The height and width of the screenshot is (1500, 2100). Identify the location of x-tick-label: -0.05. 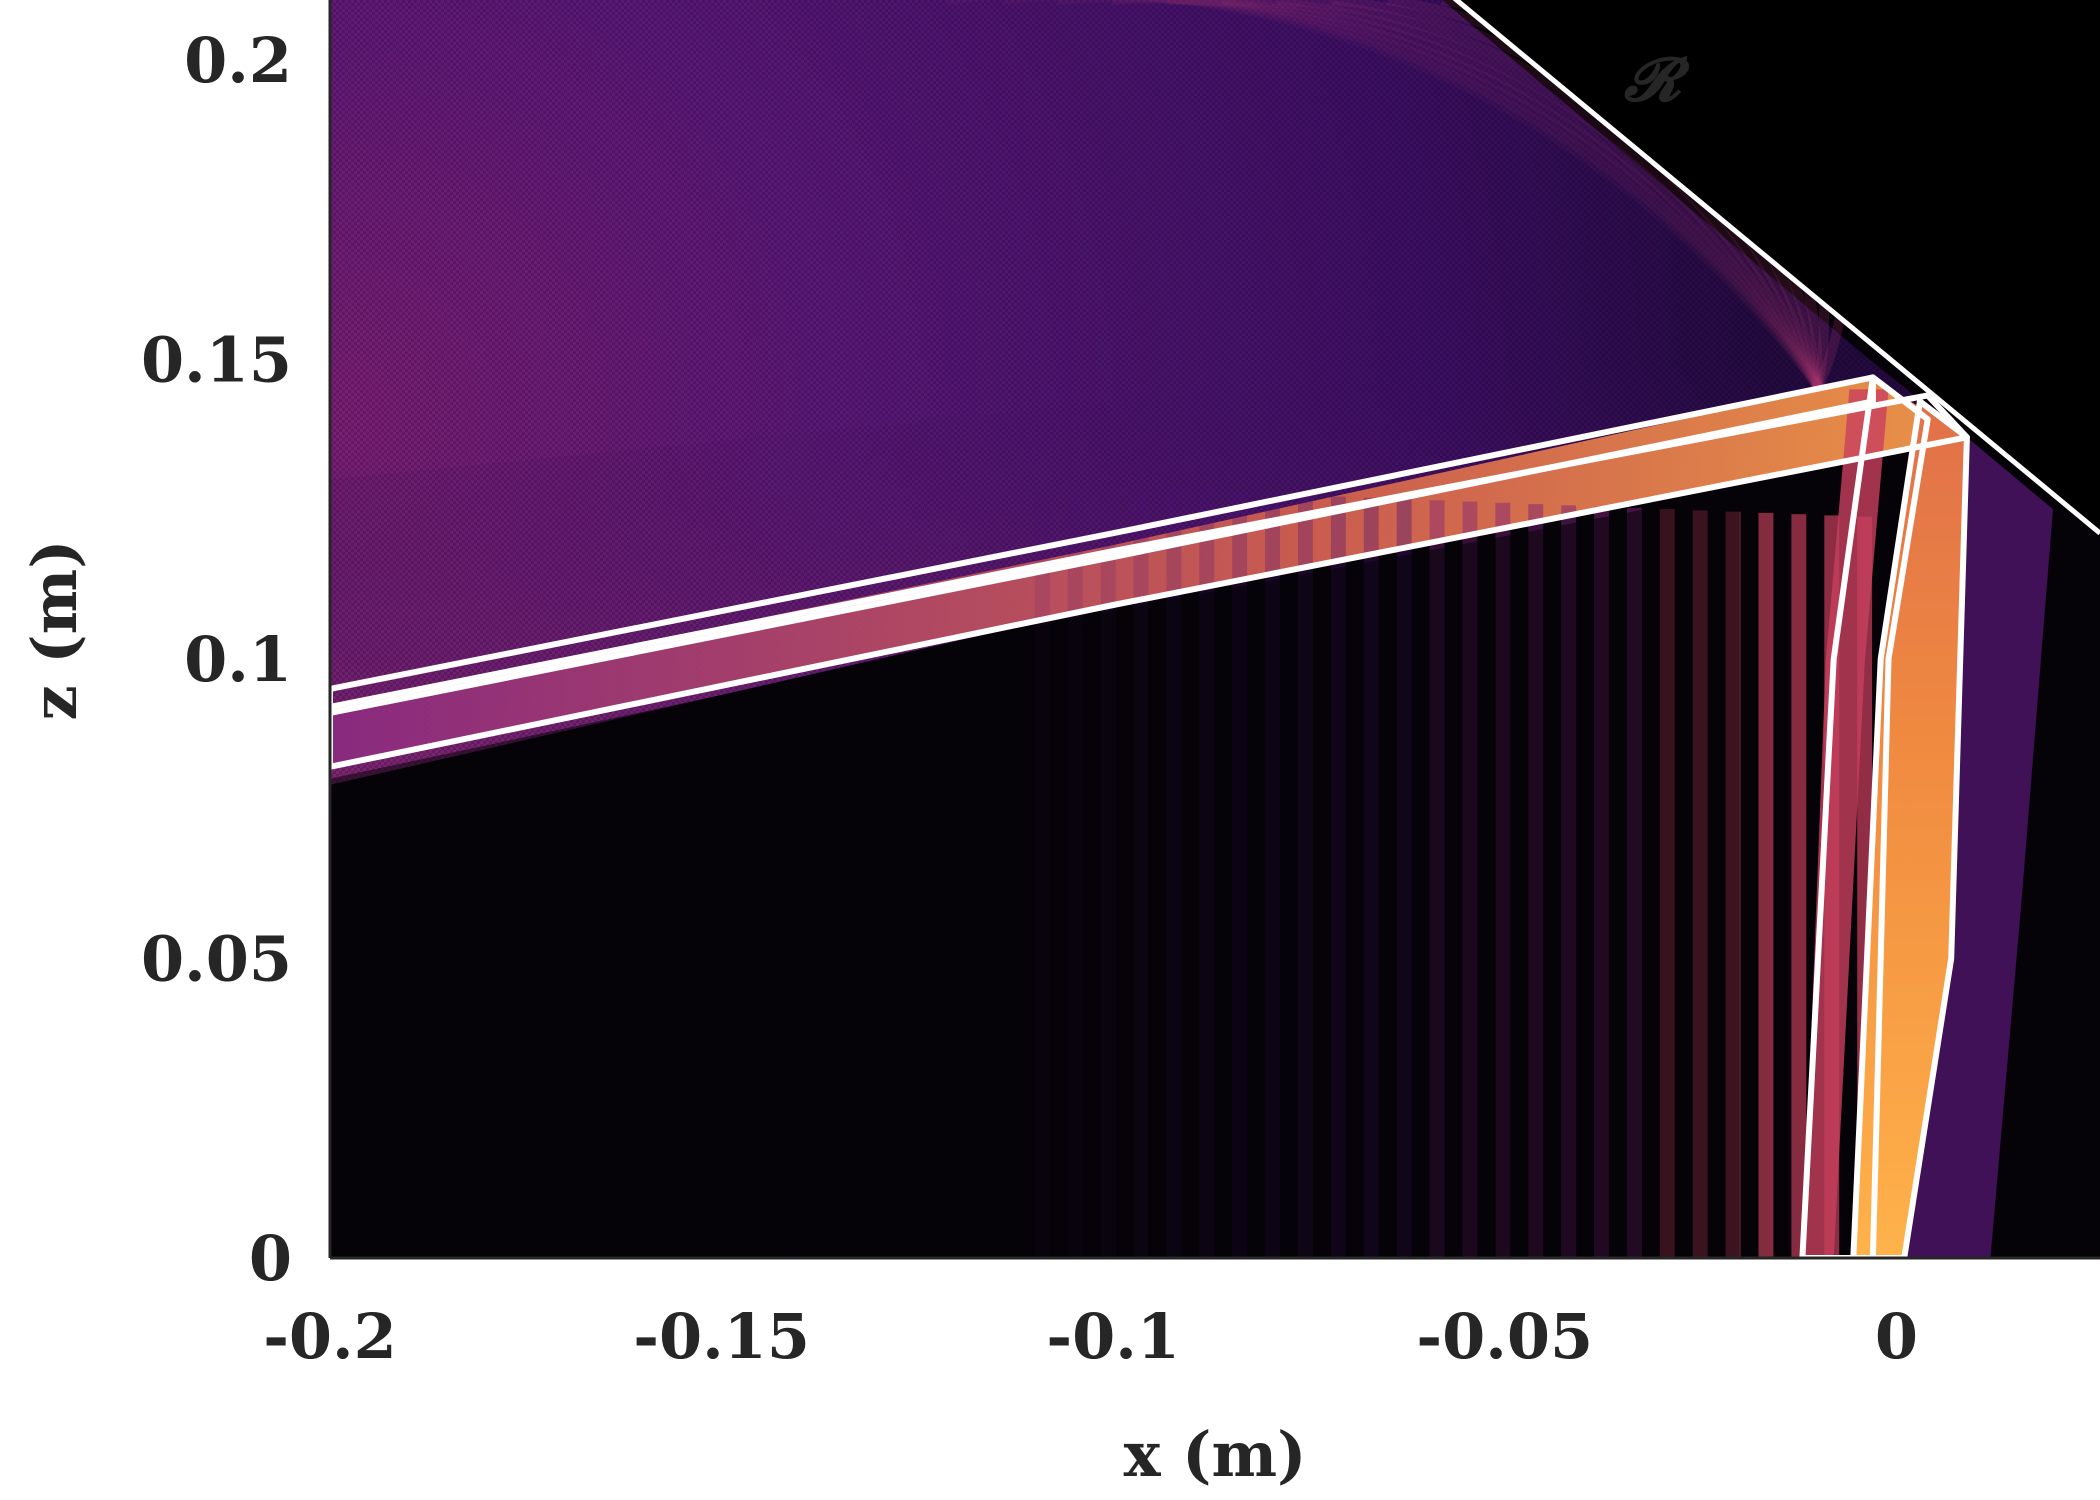
(1504, 1336).